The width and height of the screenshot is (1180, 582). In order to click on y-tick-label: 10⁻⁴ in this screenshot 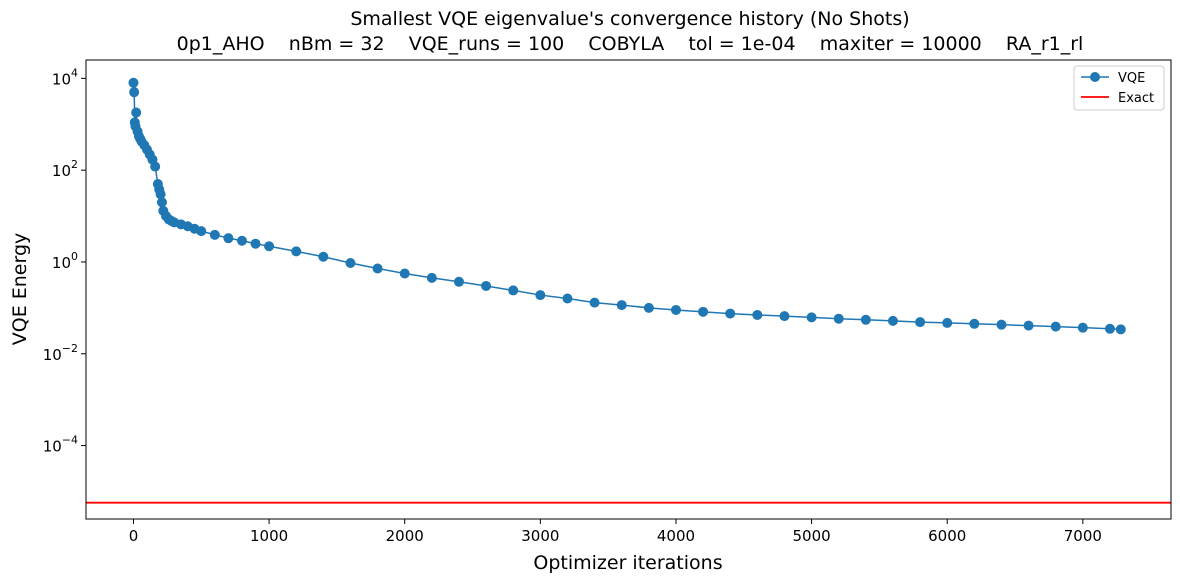, I will do `click(60, 445)`.